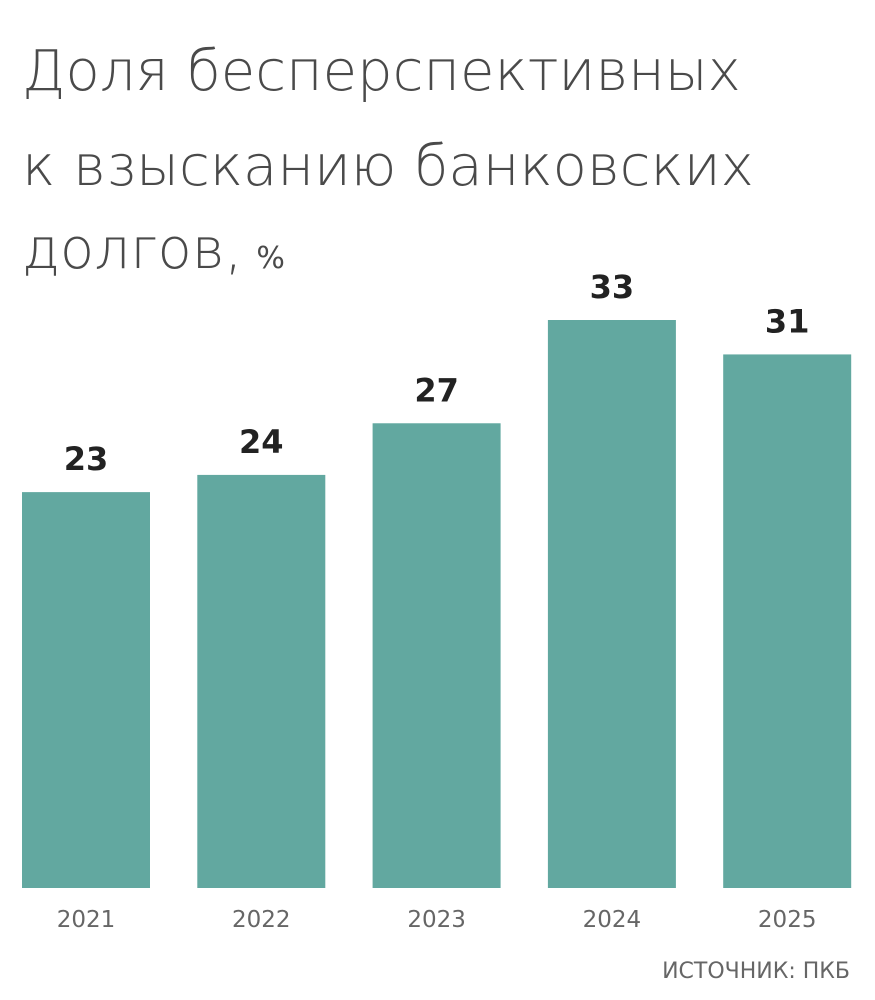 The height and width of the screenshot is (1000, 875). Describe the element at coordinates (756, 971) in the screenshot. I see `source: ИСТОЧНИК: ПКБ` at that location.